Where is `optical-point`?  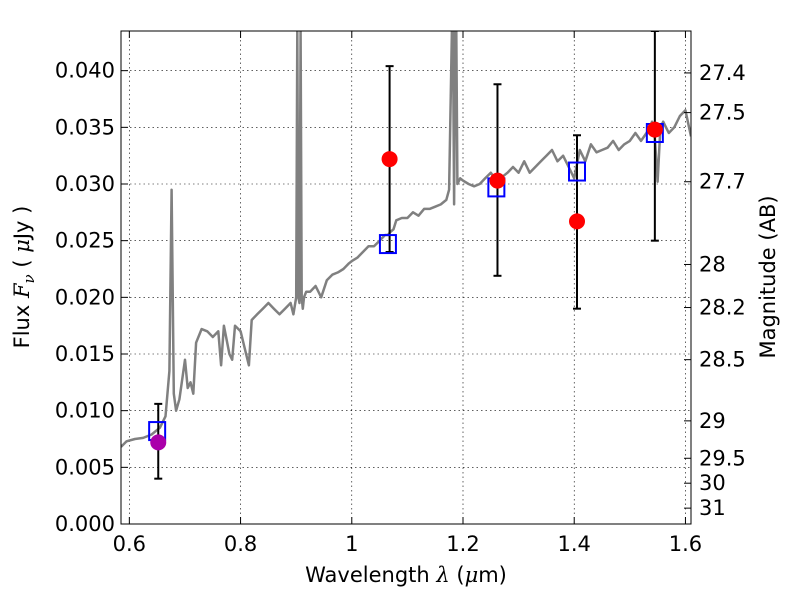
optical-point is located at coordinates (158, 442).